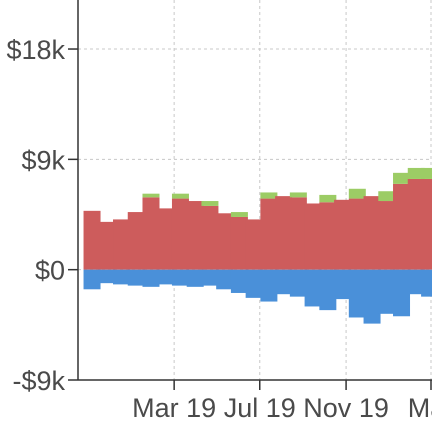  I want to click on x-tick-label: Nov 19, so click(346, 408).